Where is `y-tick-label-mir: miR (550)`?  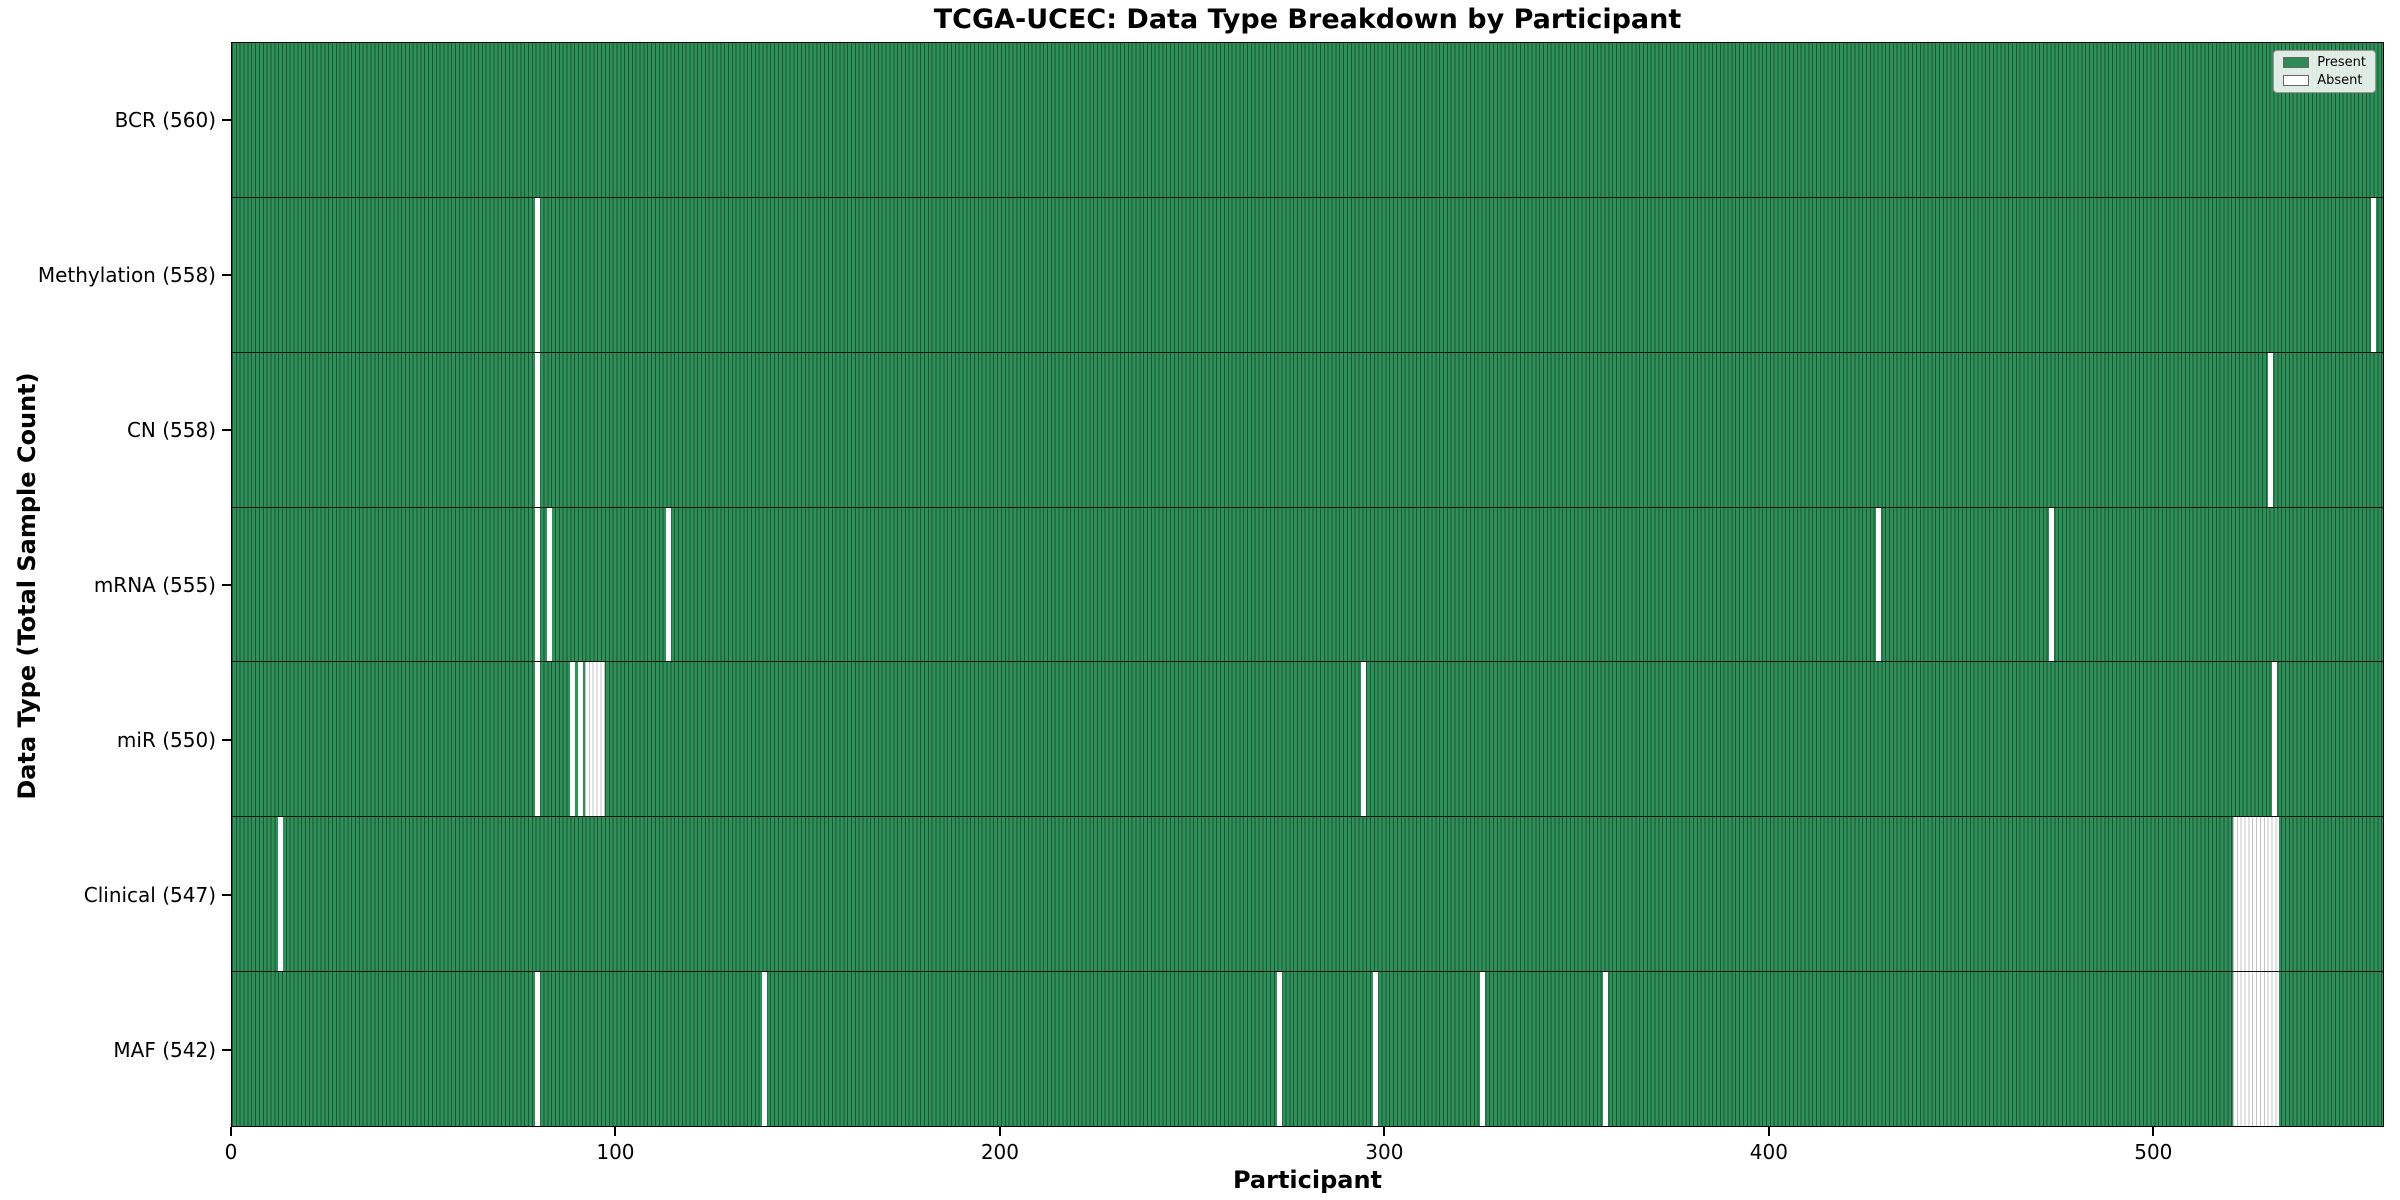 y-tick-label-mir: miR (550) is located at coordinates (166, 739).